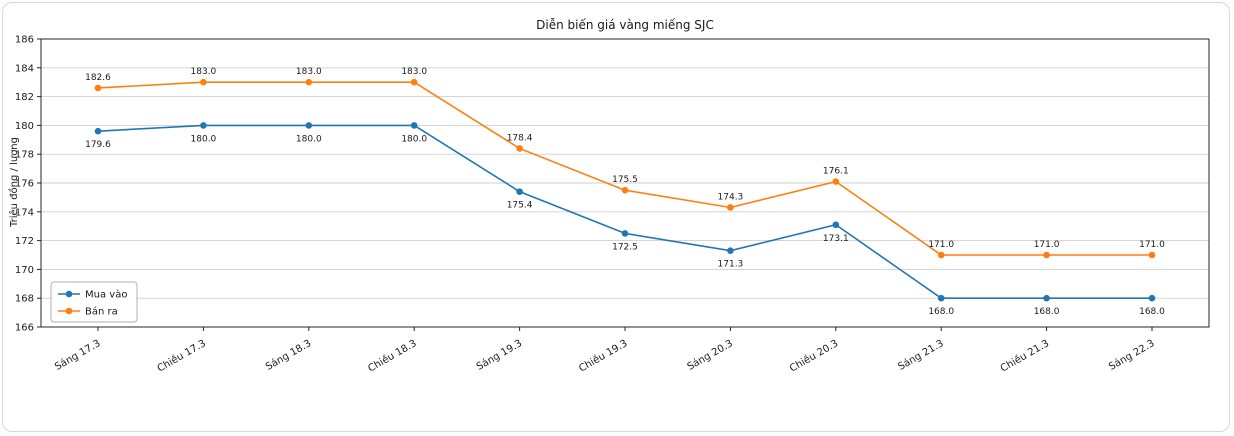 The height and width of the screenshot is (436, 1234). I want to click on x-tick-label: Sáng 17.3, so click(78, 355).